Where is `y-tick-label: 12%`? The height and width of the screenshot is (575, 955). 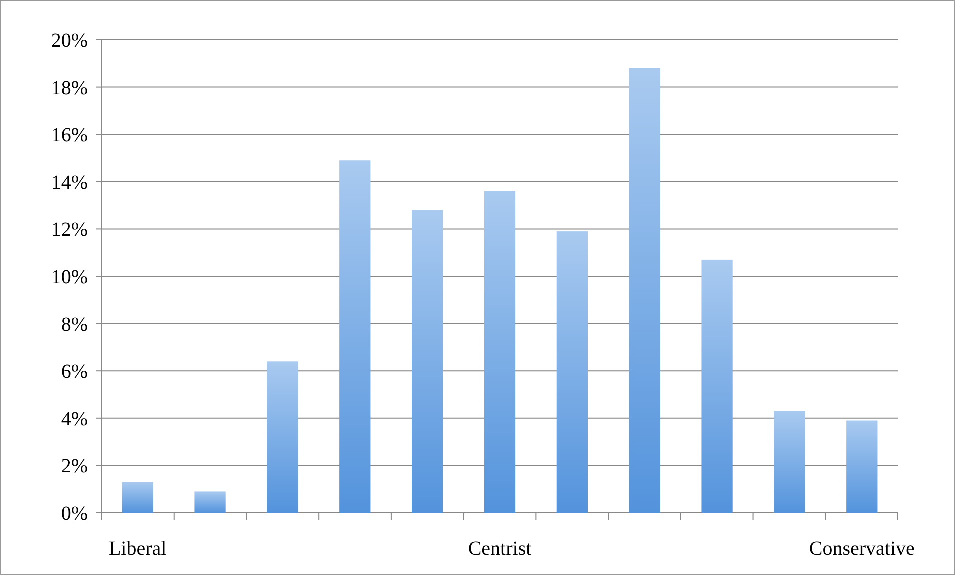 y-tick-label: 12% is located at coordinates (69, 230).